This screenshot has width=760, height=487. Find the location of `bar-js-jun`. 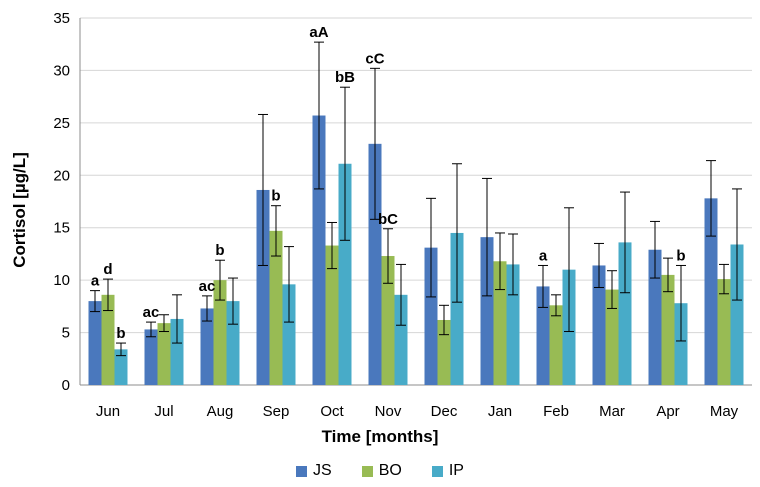

bar-js-jun is located at coordinates (95, 343).